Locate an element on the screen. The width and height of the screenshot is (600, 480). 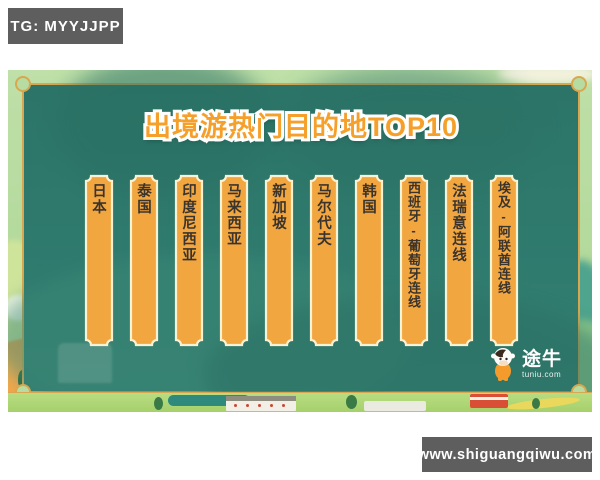
red-house-icon is located at coordinates (489, 401).